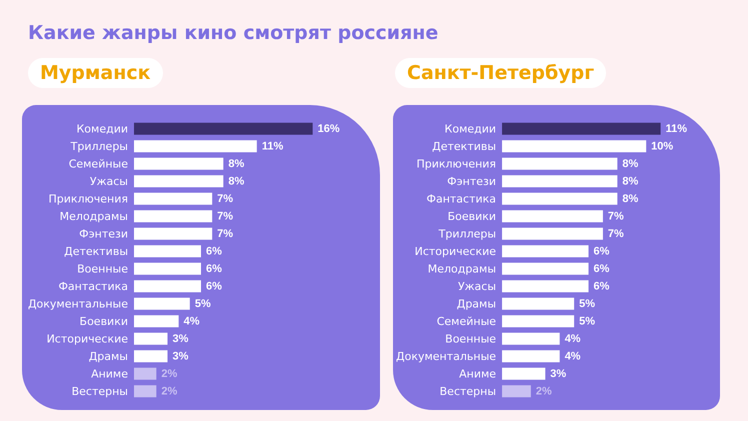 The width and height of the screenshot is (748, 421). I want to click on chart-title: Какие жанры кино смотрят россияне, so click(233, 33).